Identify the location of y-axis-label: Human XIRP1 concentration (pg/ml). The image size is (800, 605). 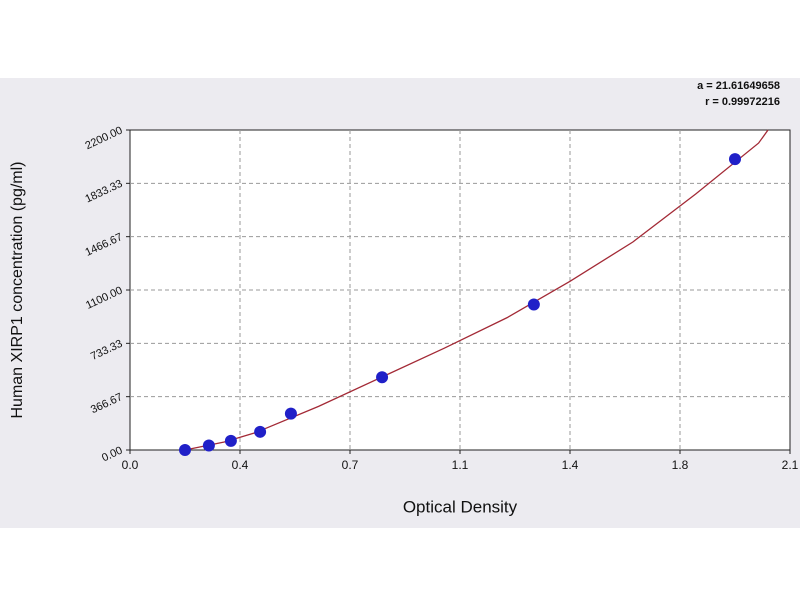
(17, 290).